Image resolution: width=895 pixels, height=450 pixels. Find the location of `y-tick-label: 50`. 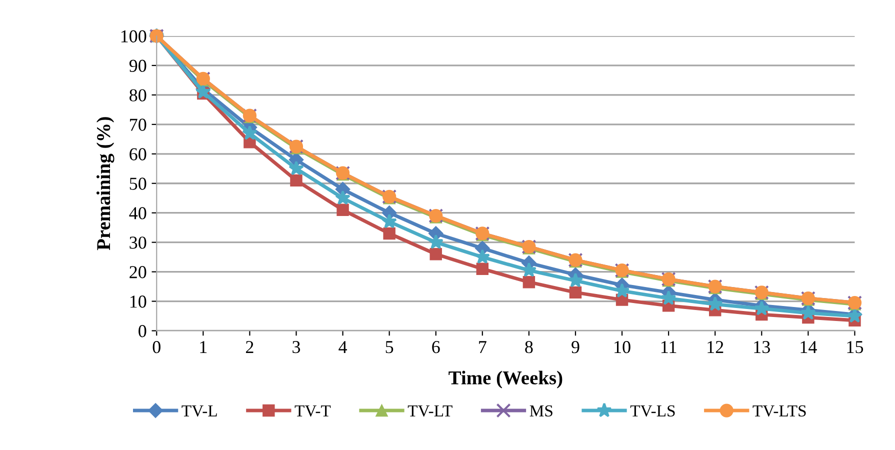

y-tick-label: 50 is located at coordinates (138, 184).